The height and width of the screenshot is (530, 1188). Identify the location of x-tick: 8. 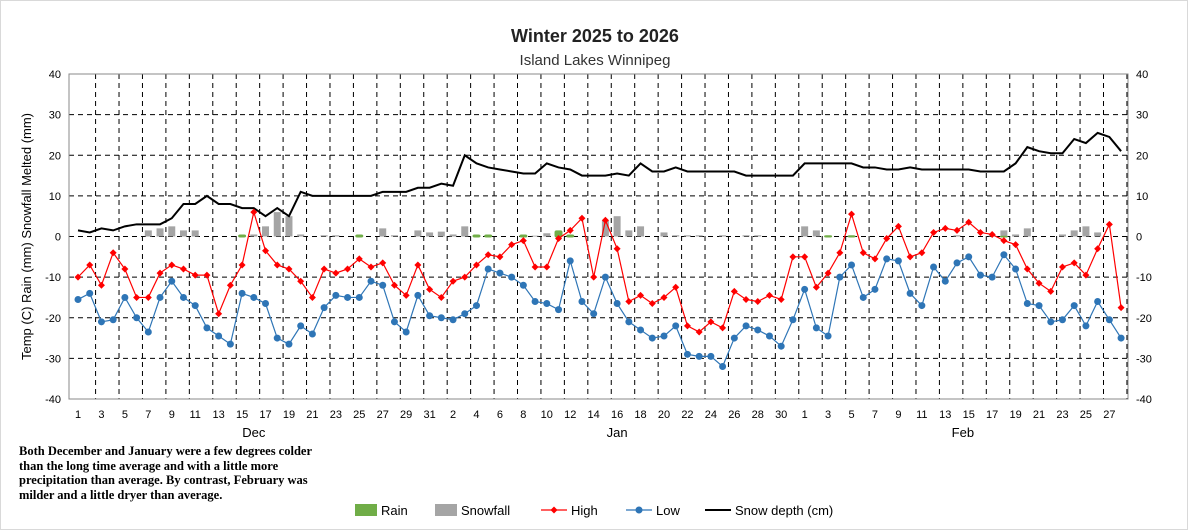
(523, 415).